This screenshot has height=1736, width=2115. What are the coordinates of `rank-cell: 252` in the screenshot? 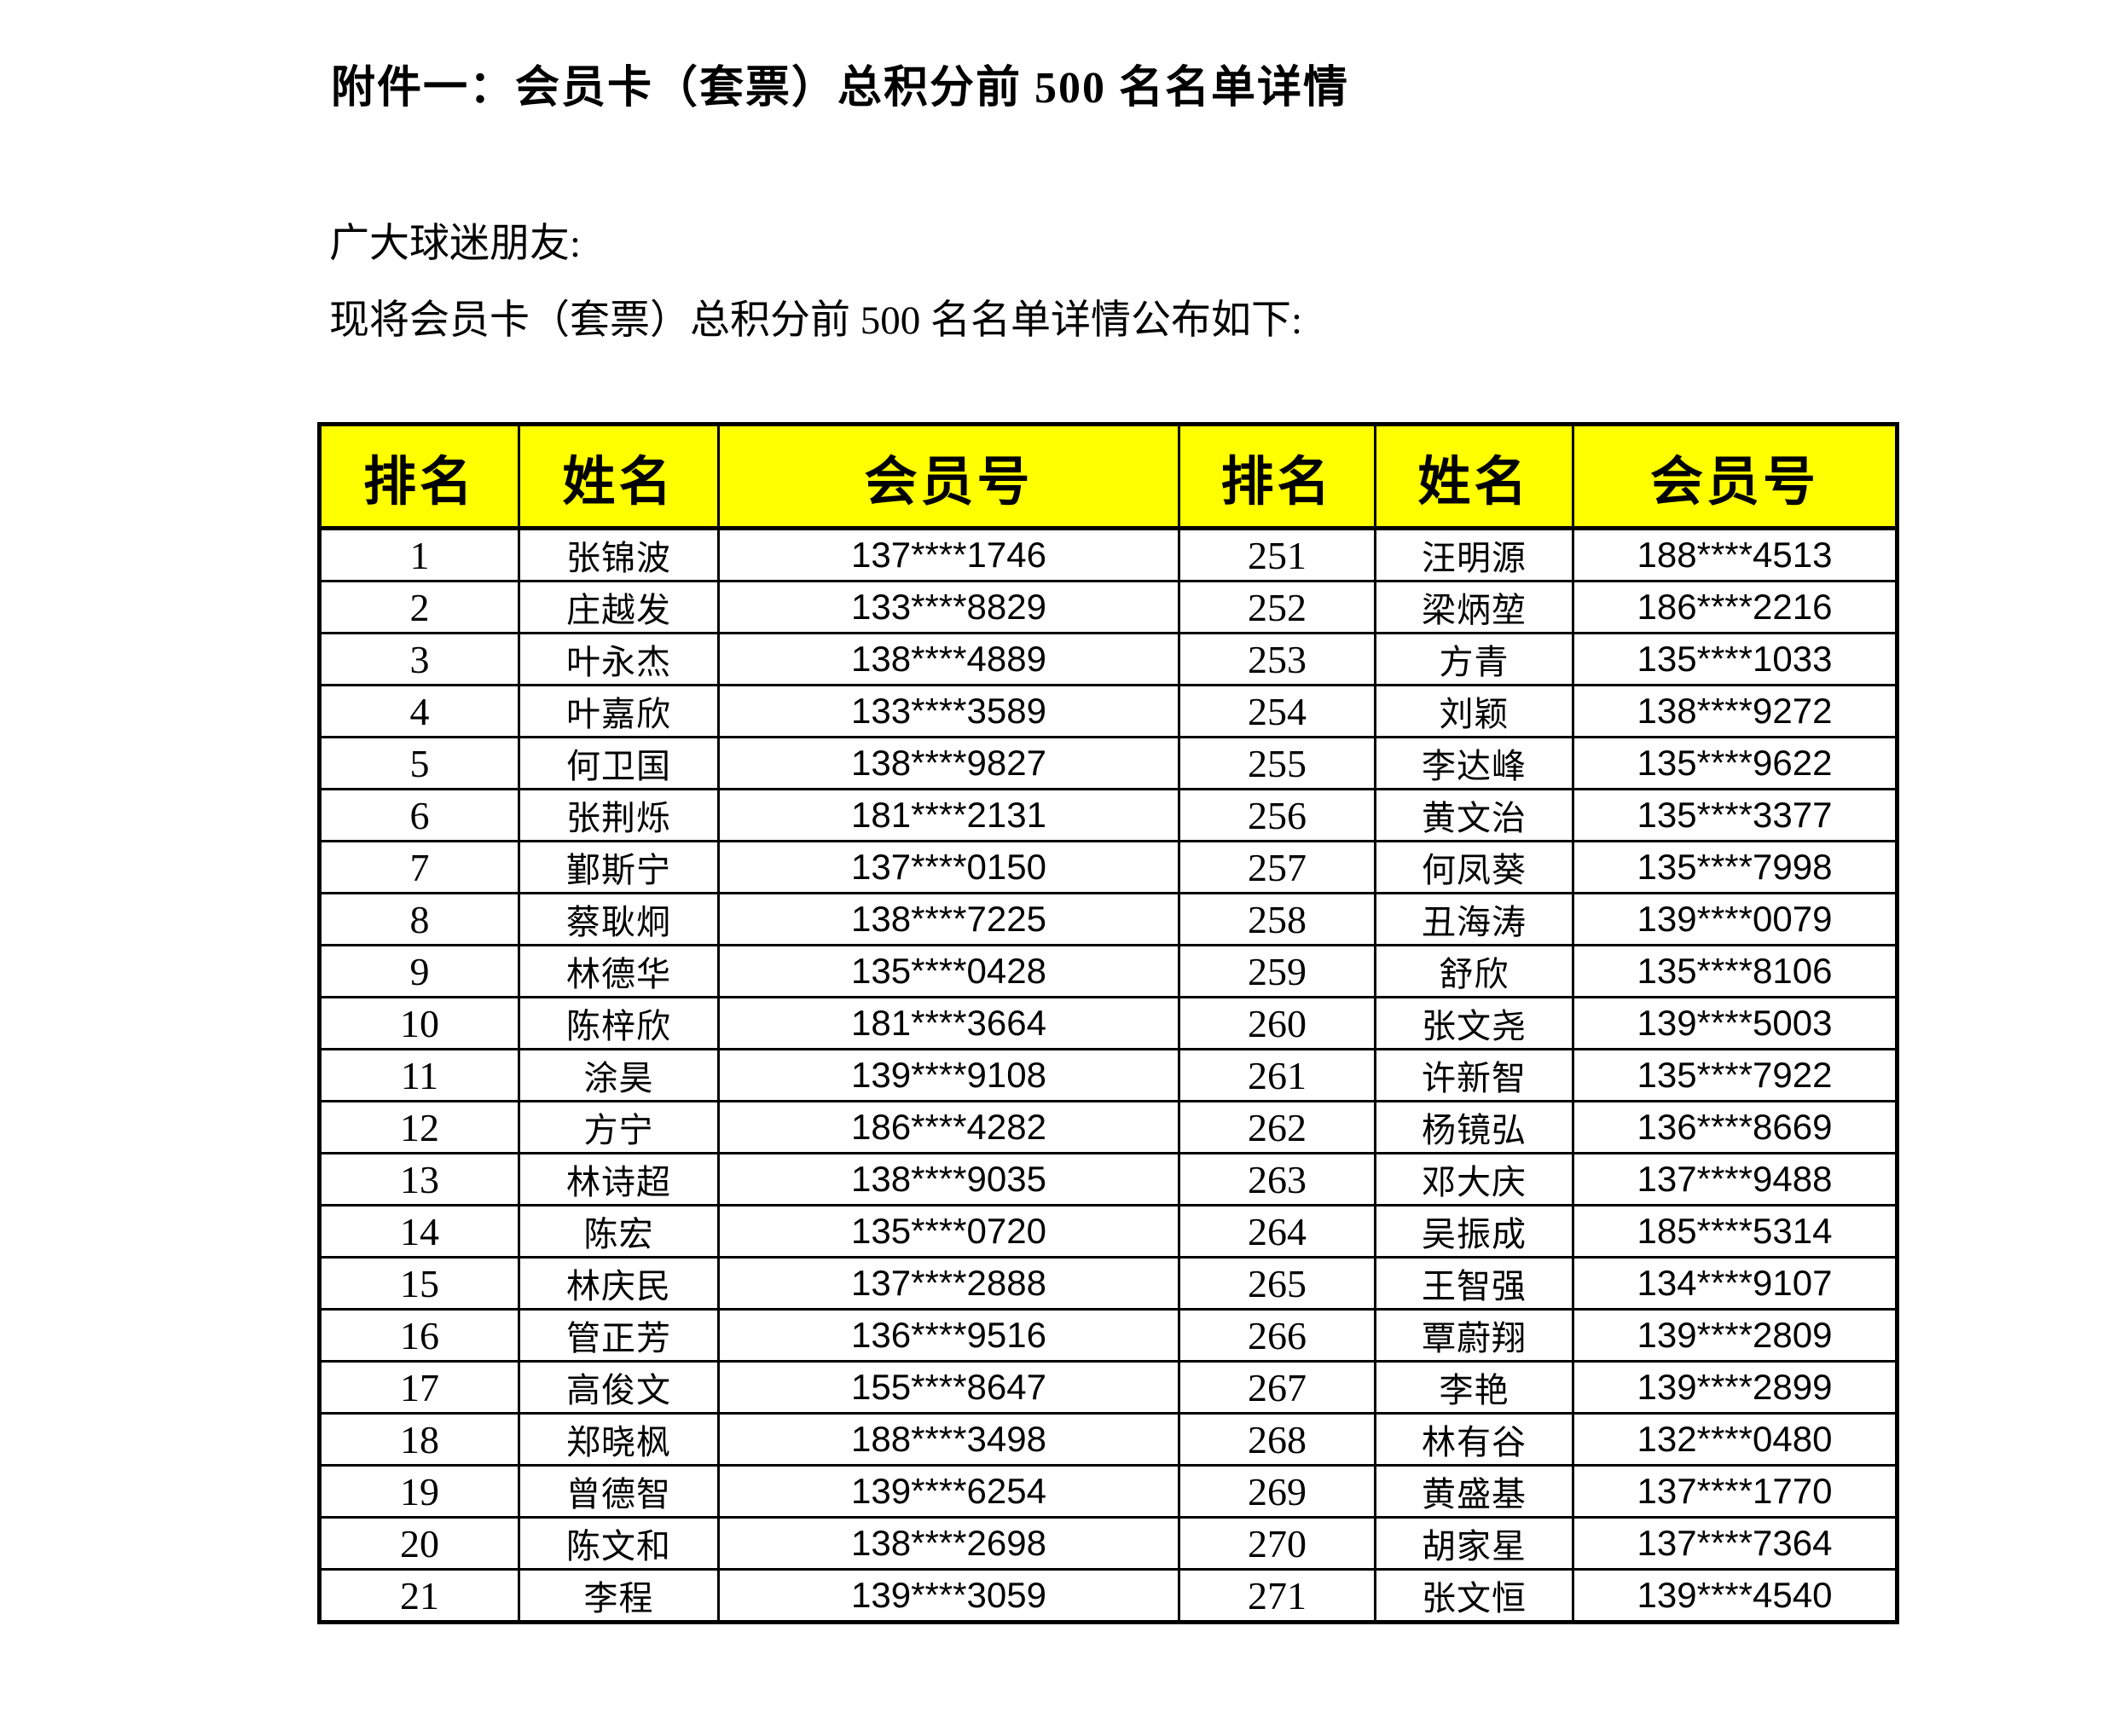 It's located at (1277, 607).